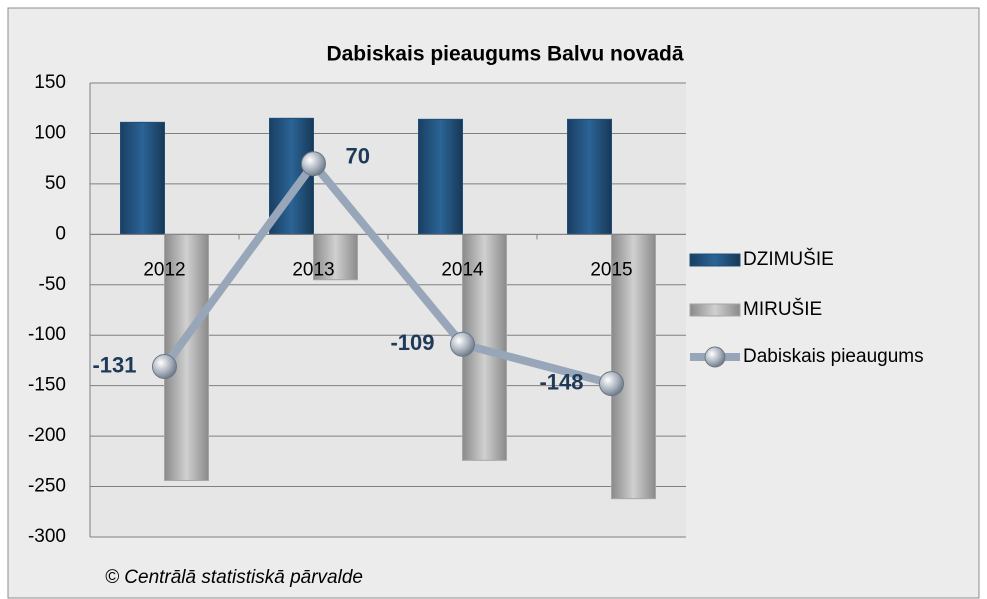 The height and width of the screenshot is (599, 987). I want to click on source: © Centrālā statistiskā pārvalde, so click(234, 577).